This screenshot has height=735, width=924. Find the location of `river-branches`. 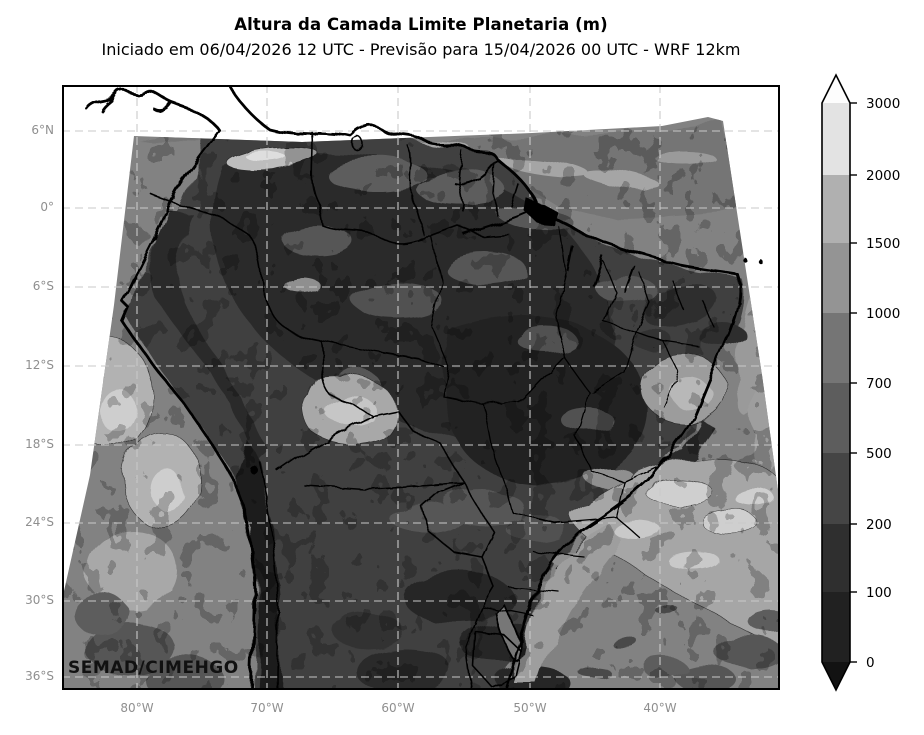

river-branches is located at coordinates (542, 223).